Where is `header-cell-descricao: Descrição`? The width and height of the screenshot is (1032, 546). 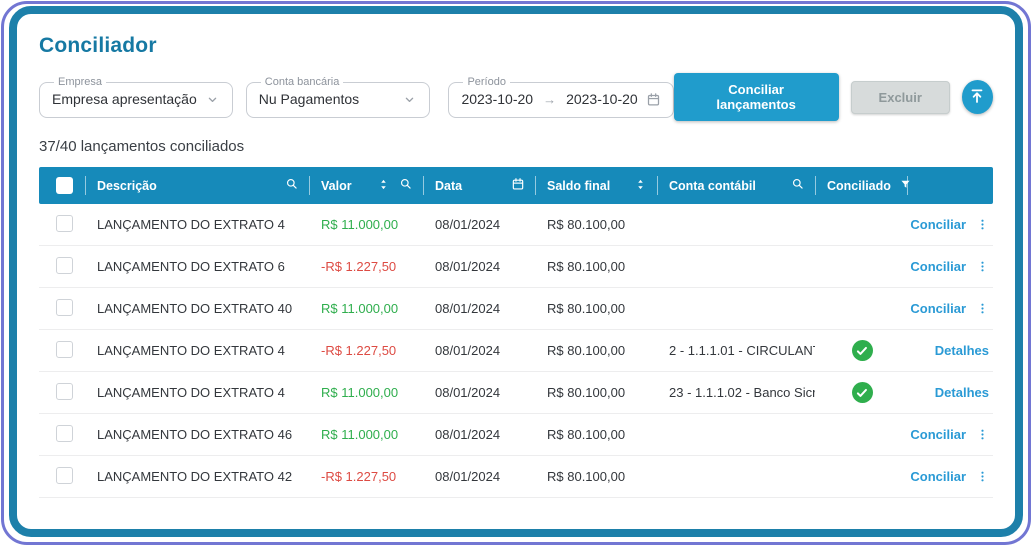 header-cell-descricao: Descrição is located at coordinates (197, 185).